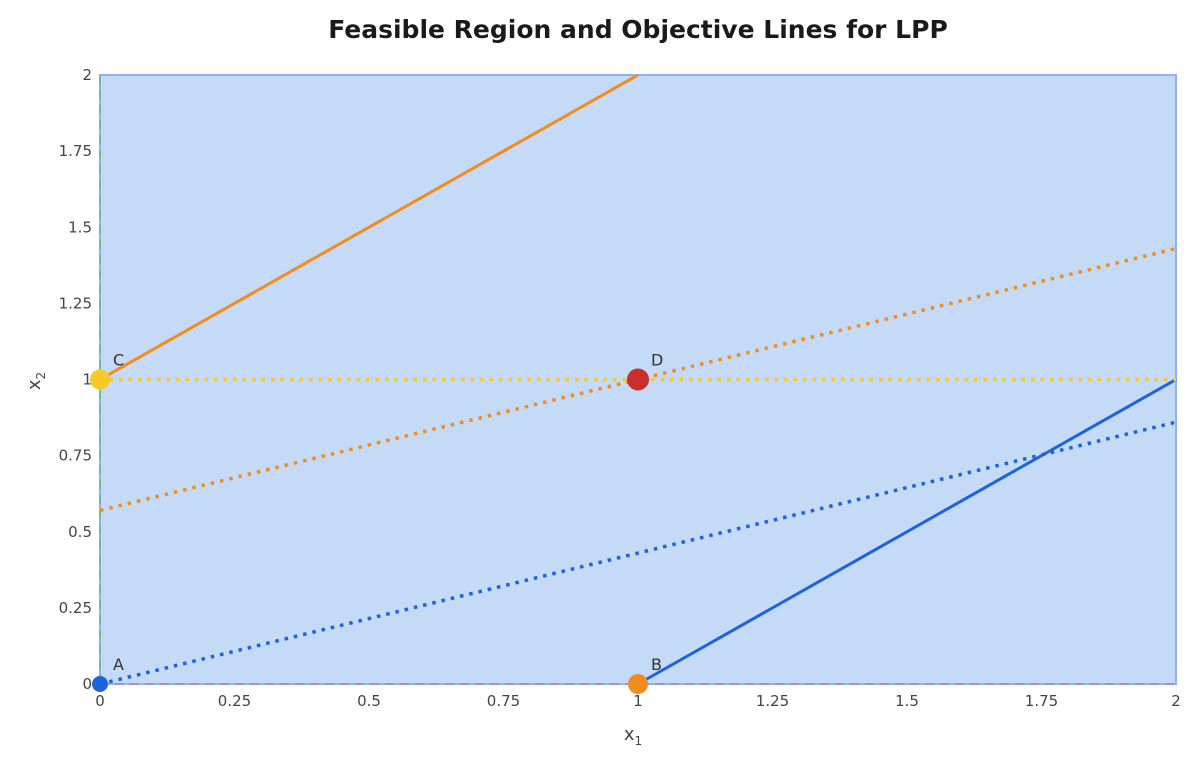 This screenshot has width=1200, height=761. Describe the element at coordinates (75, 379) in the screenshot. I see `y-tick-labels: 0 0.25 0.5 0.75 1 1.25 1.5 1.75 2` at that location.